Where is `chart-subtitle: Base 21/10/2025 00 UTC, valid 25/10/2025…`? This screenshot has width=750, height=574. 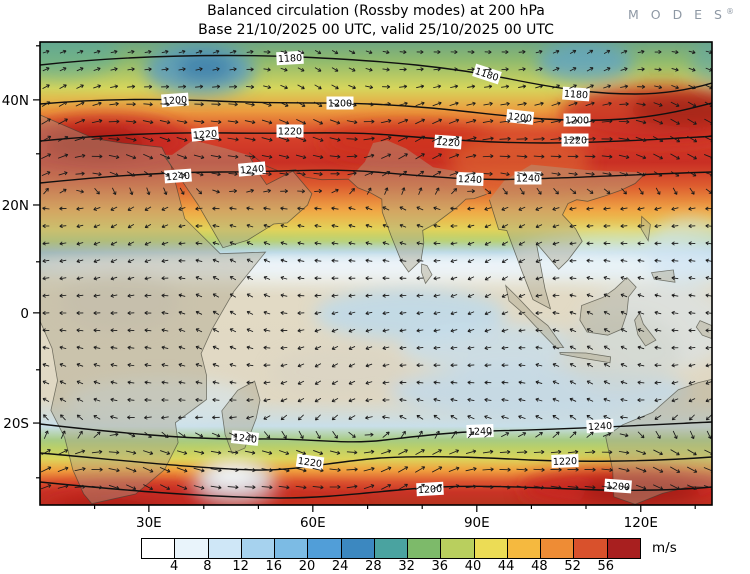
chart-subtitle: Base 21/10/2025 00 UTC, valid 25/10/2025… is located at coordinates (376, 29).